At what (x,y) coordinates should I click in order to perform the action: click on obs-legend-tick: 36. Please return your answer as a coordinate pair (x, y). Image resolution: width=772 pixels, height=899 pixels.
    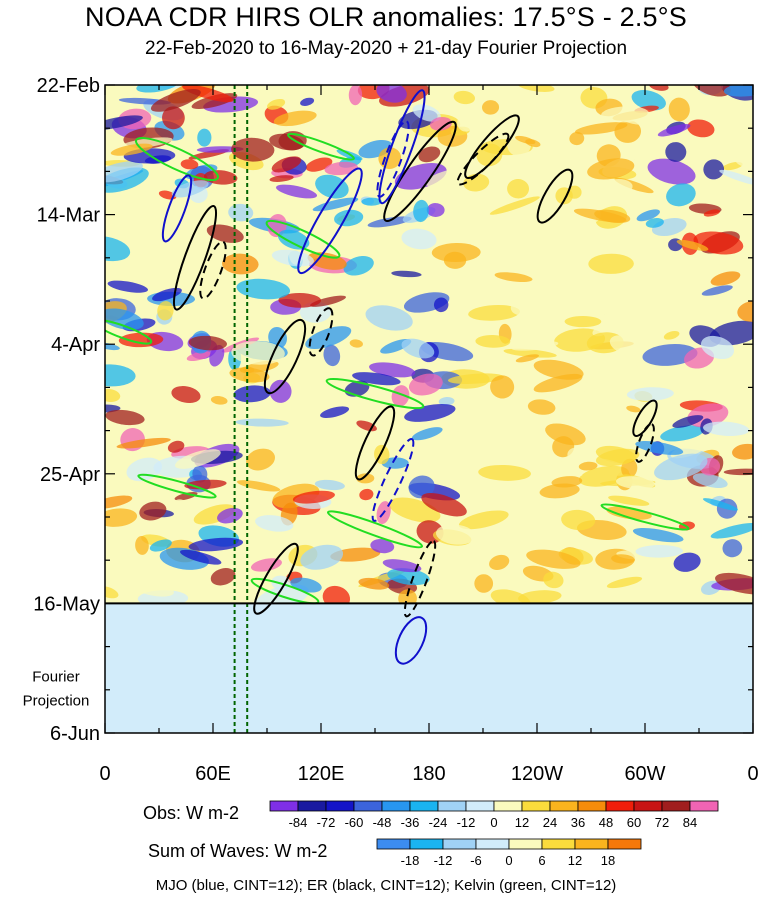
    Looking at the image, I should click on (578, 822).